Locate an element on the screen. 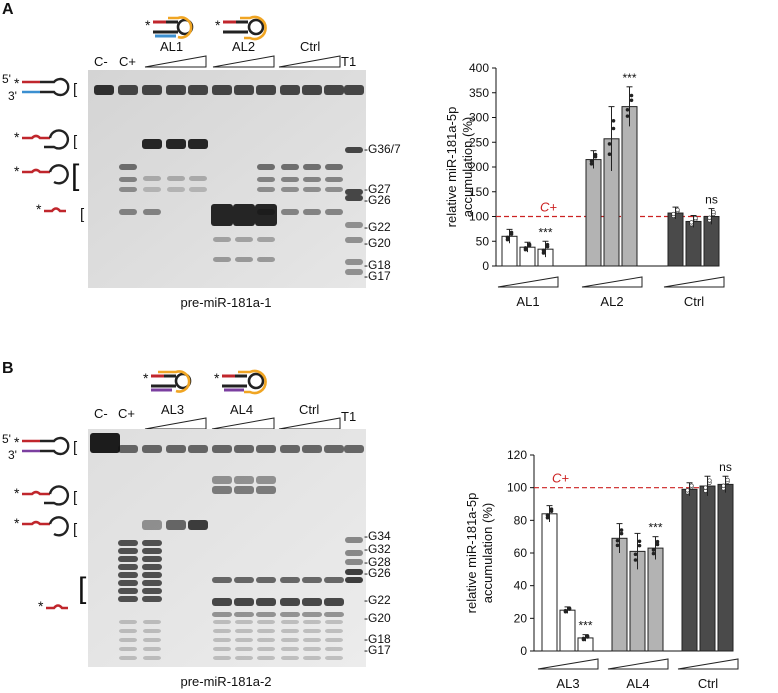  chart-a-y-tick-label: 200 is located at coordinates (479, 167).